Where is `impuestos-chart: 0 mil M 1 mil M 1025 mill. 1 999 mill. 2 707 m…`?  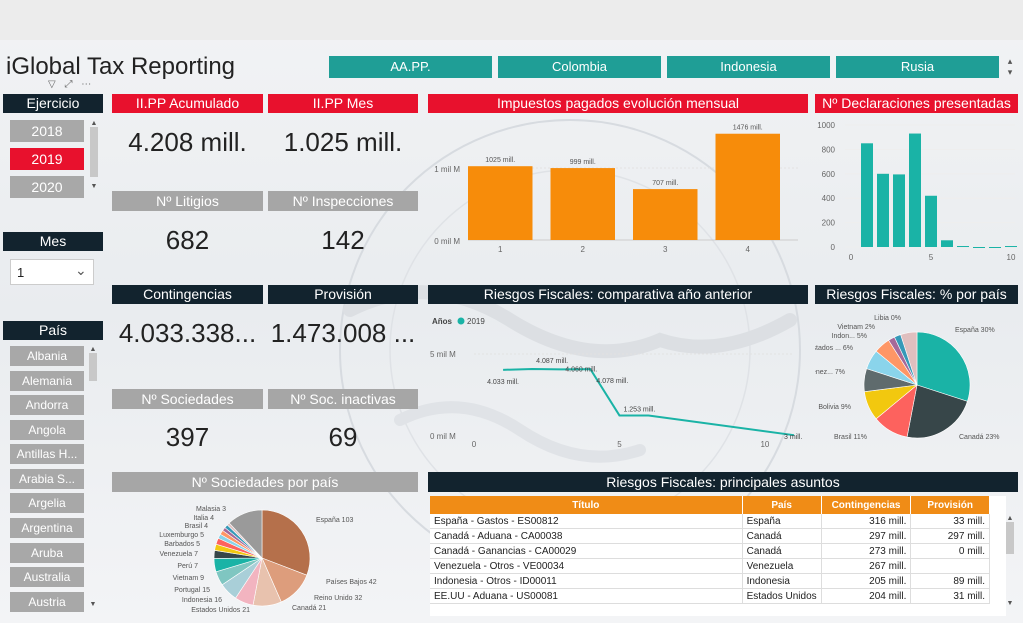
impuestos-chart: 0 mil M 1 mil M 1025 mill. 1 999 mill. 2 707 m… is located at coordinates (616, 189).